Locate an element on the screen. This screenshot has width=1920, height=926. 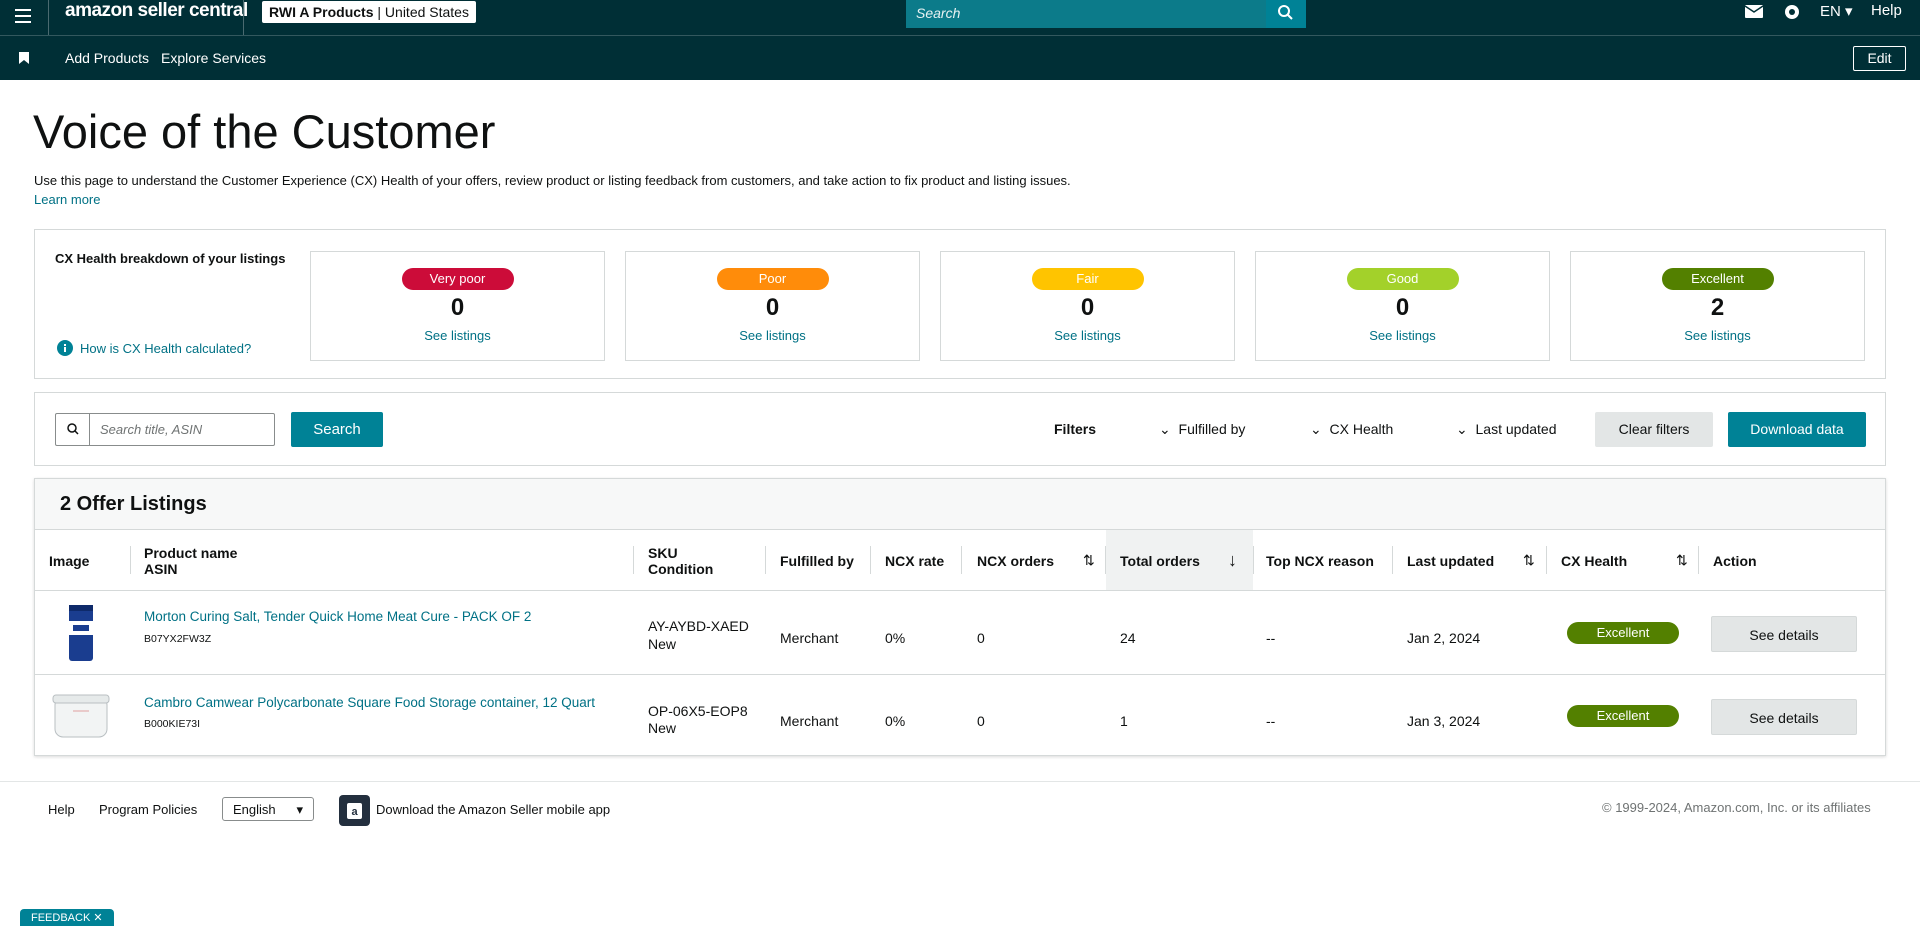
logo: amazon seller central is located at coordinates (156, 10).